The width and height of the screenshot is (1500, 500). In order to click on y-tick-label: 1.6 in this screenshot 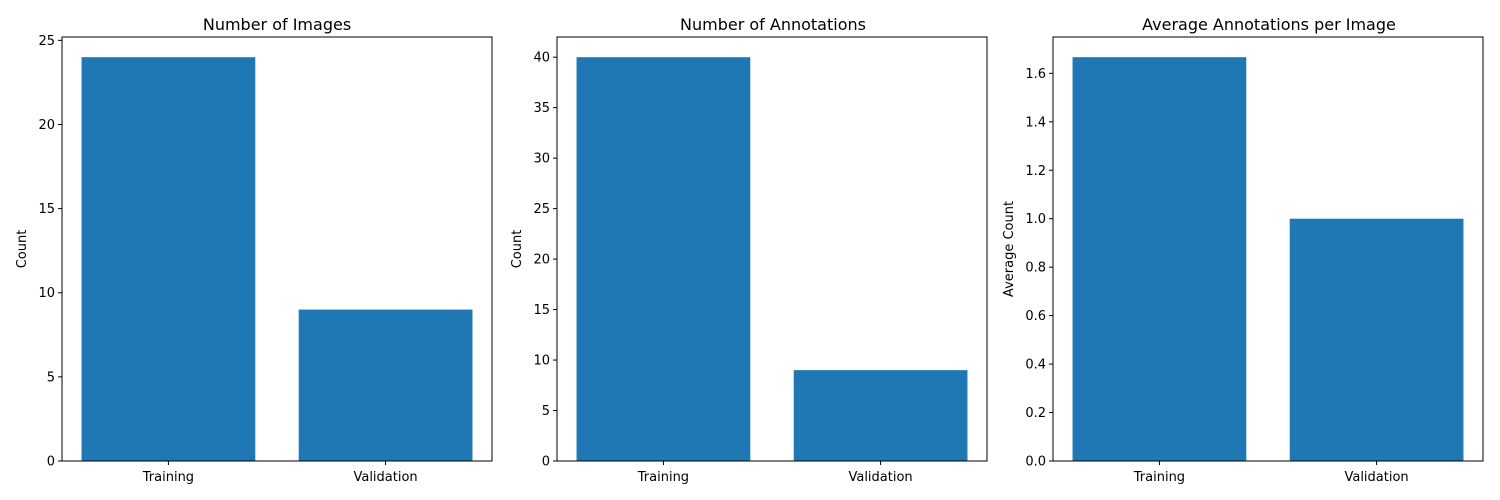, I will do `click(1035, 74)`.